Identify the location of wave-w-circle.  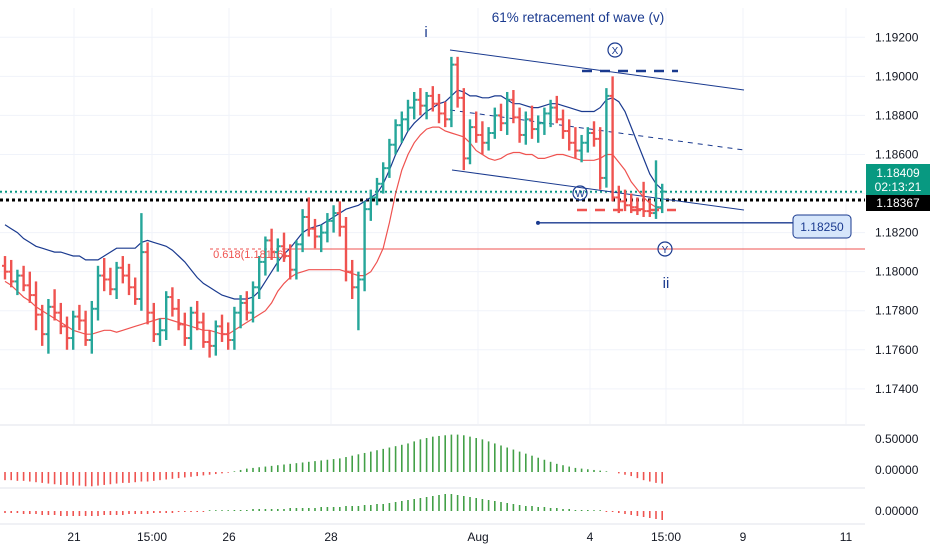
(580, 193).